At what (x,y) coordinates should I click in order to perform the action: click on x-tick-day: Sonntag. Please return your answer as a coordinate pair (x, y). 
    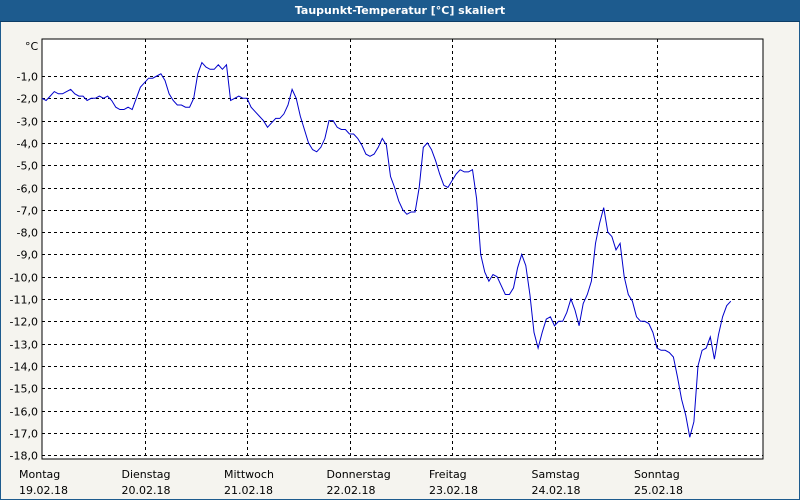
    Looking at the image, I should click on (657, 474).